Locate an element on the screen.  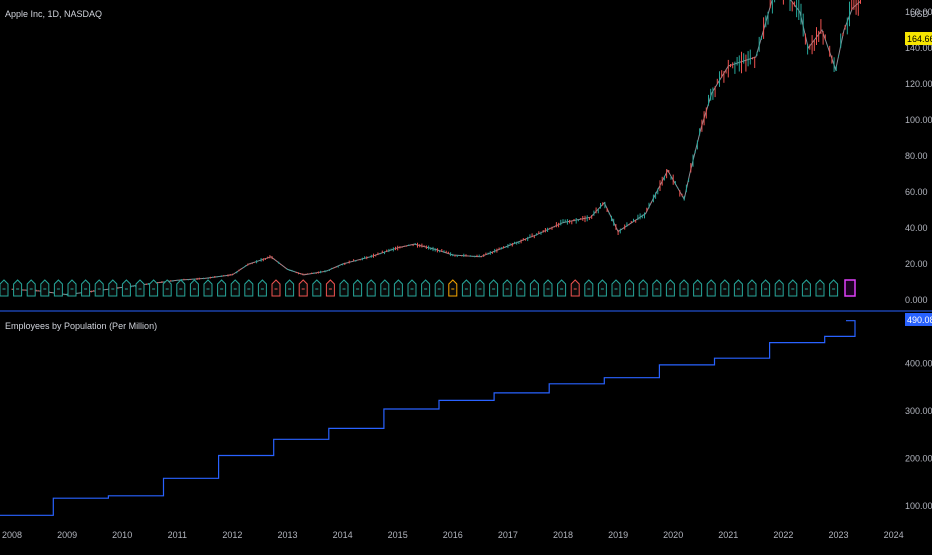
split-marker is located at coordinates (453, 288).